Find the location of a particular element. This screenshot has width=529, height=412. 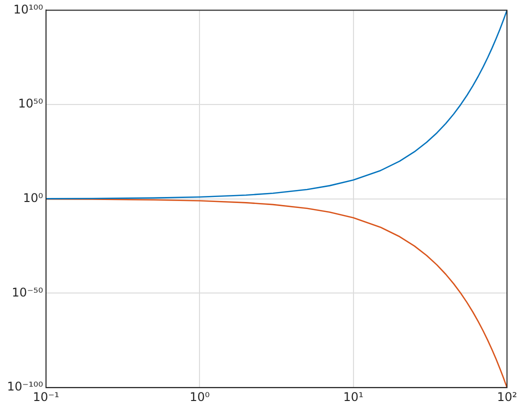

x-tick-label: 10⁻¹ is located at coordinates (46, 397).